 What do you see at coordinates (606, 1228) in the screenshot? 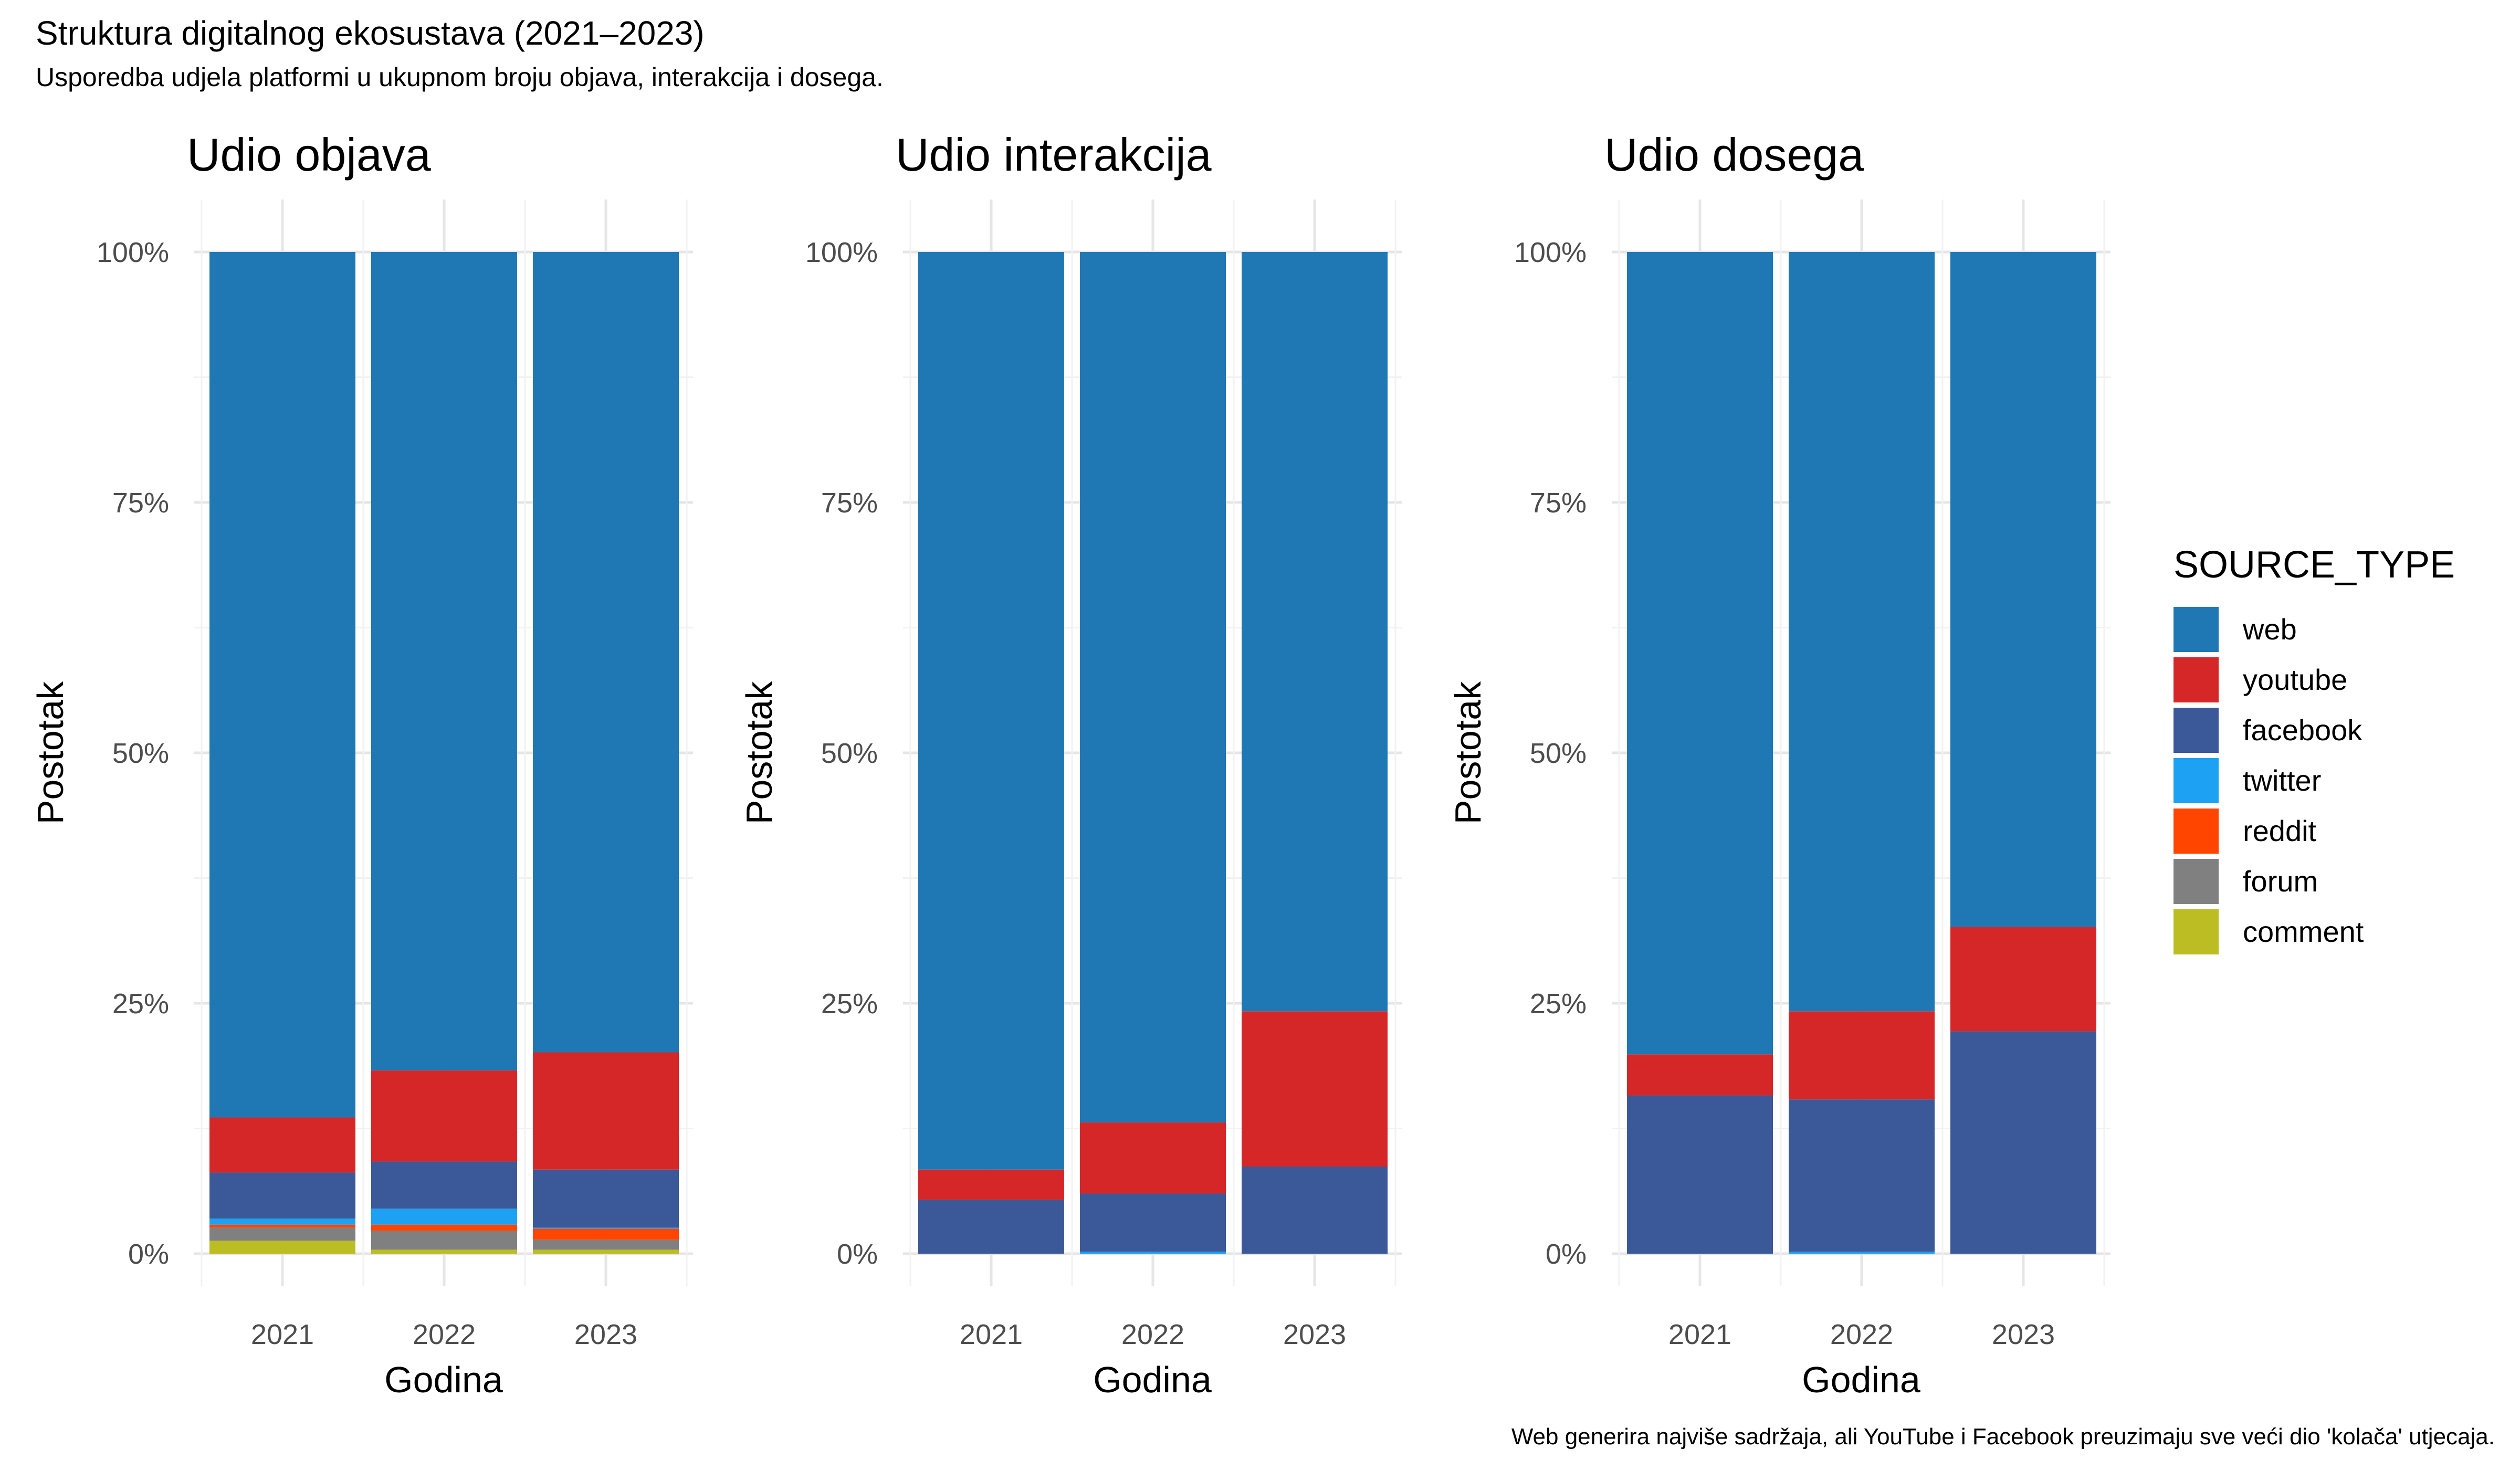
I see `bar-p1-2023-twitter` at bounding box center [606, 1228].